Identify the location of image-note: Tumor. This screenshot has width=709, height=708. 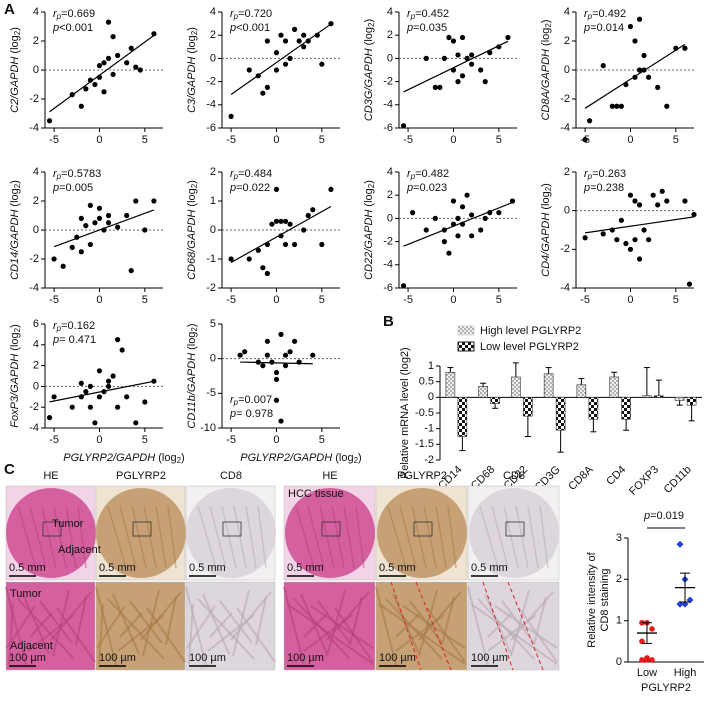
(68, 524).